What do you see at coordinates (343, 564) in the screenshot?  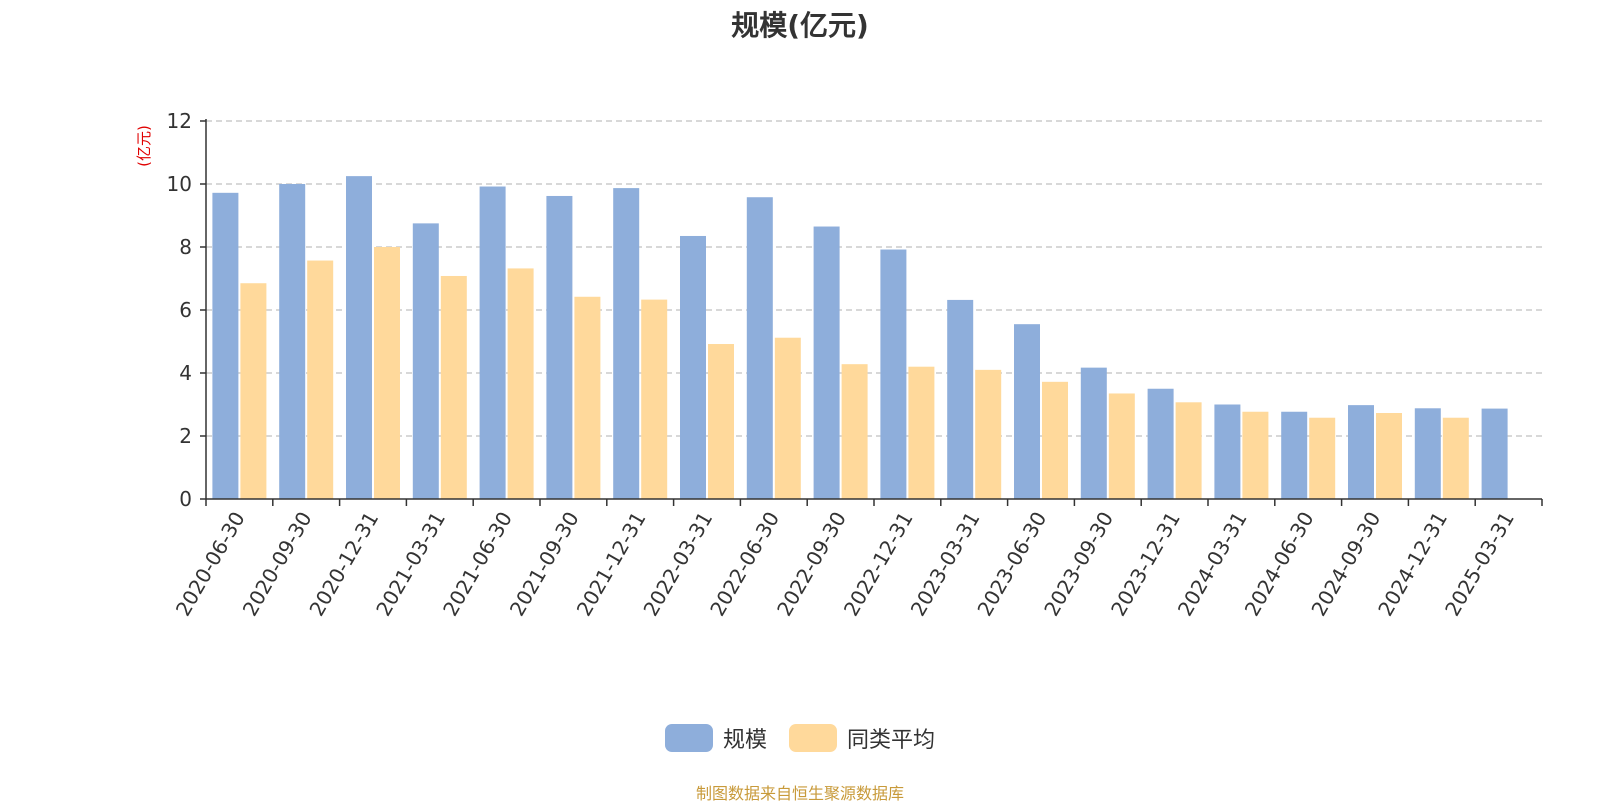 I see `x-tick-label: 2020-12-31` at bounding box center [343, 564].